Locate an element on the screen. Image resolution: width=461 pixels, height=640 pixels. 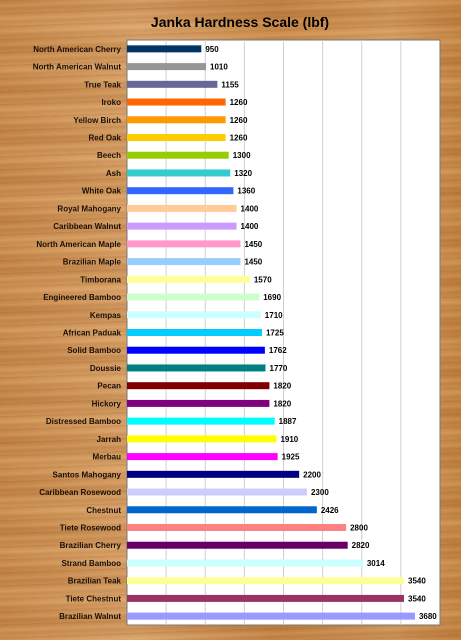
value-label: 1320 is located at coordinates (243, 173).